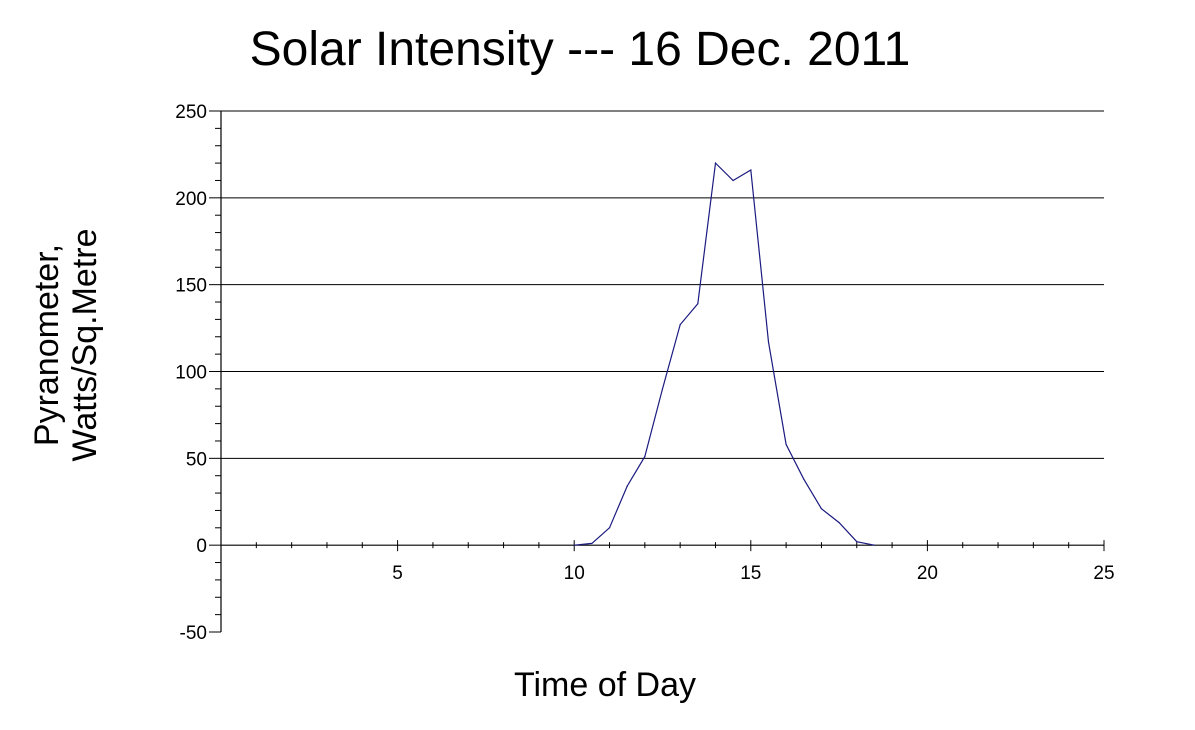 The image size is (1195, 730). Describe the element at coordinates (927, 573) in the screenshot. I see `x-tick-label-20: 20` at that location.